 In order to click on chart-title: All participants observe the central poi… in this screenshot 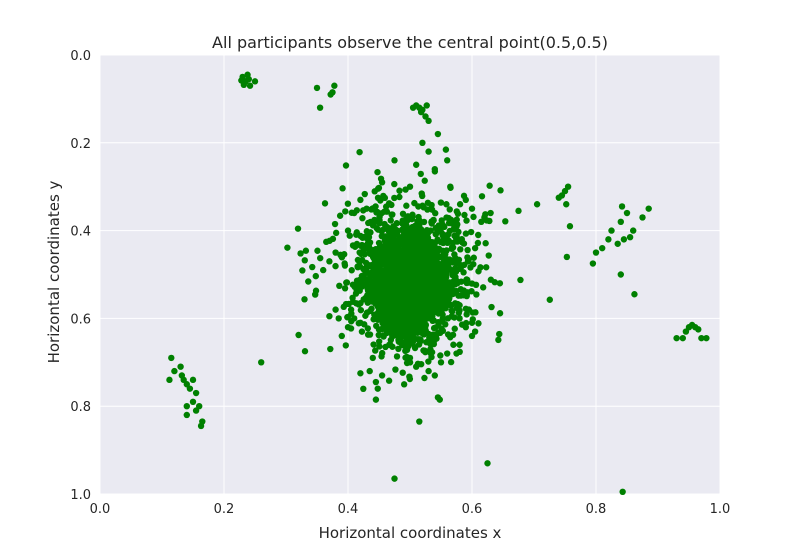, I will do `click(410, 42)`.